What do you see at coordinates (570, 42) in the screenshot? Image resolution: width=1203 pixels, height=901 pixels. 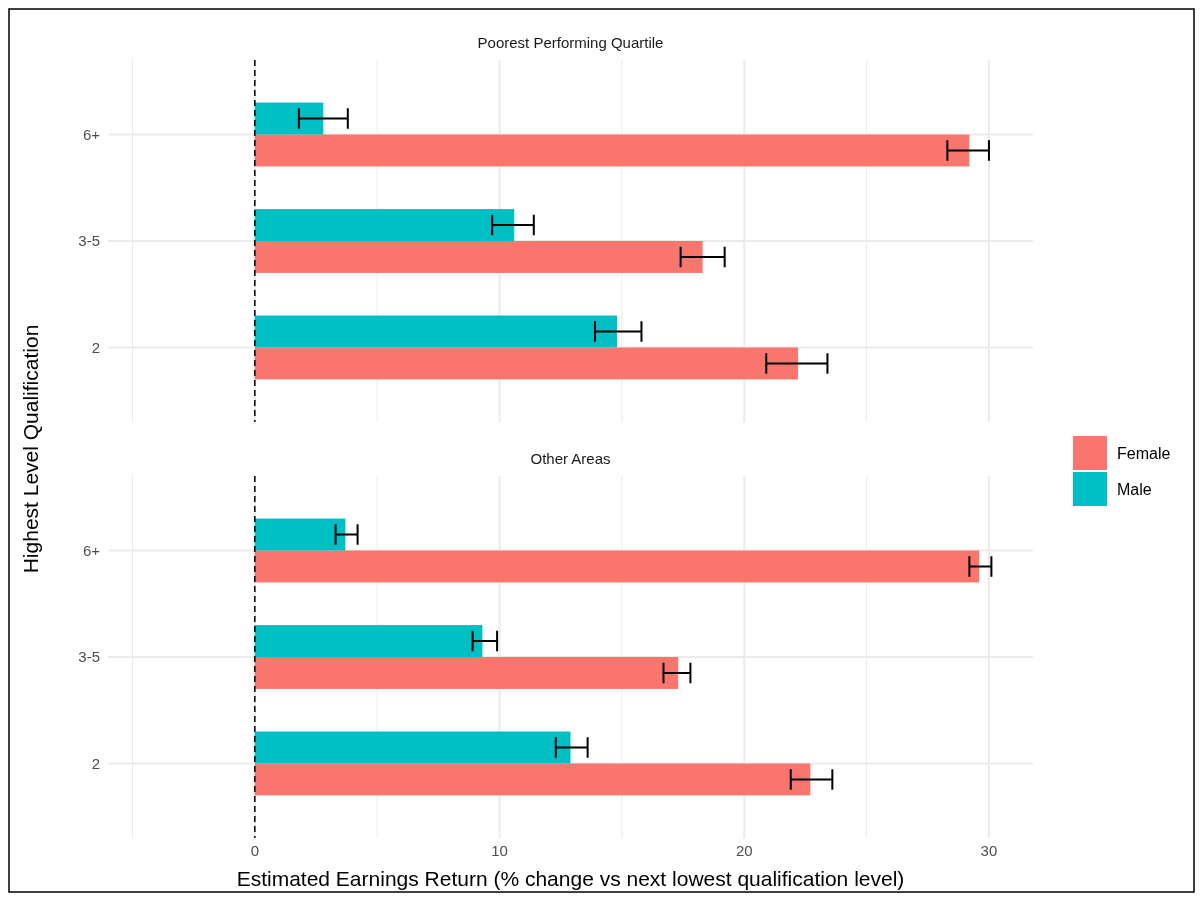 I see `chart-title: Poorest Performing Quartile` at bounding box center [570, 42].